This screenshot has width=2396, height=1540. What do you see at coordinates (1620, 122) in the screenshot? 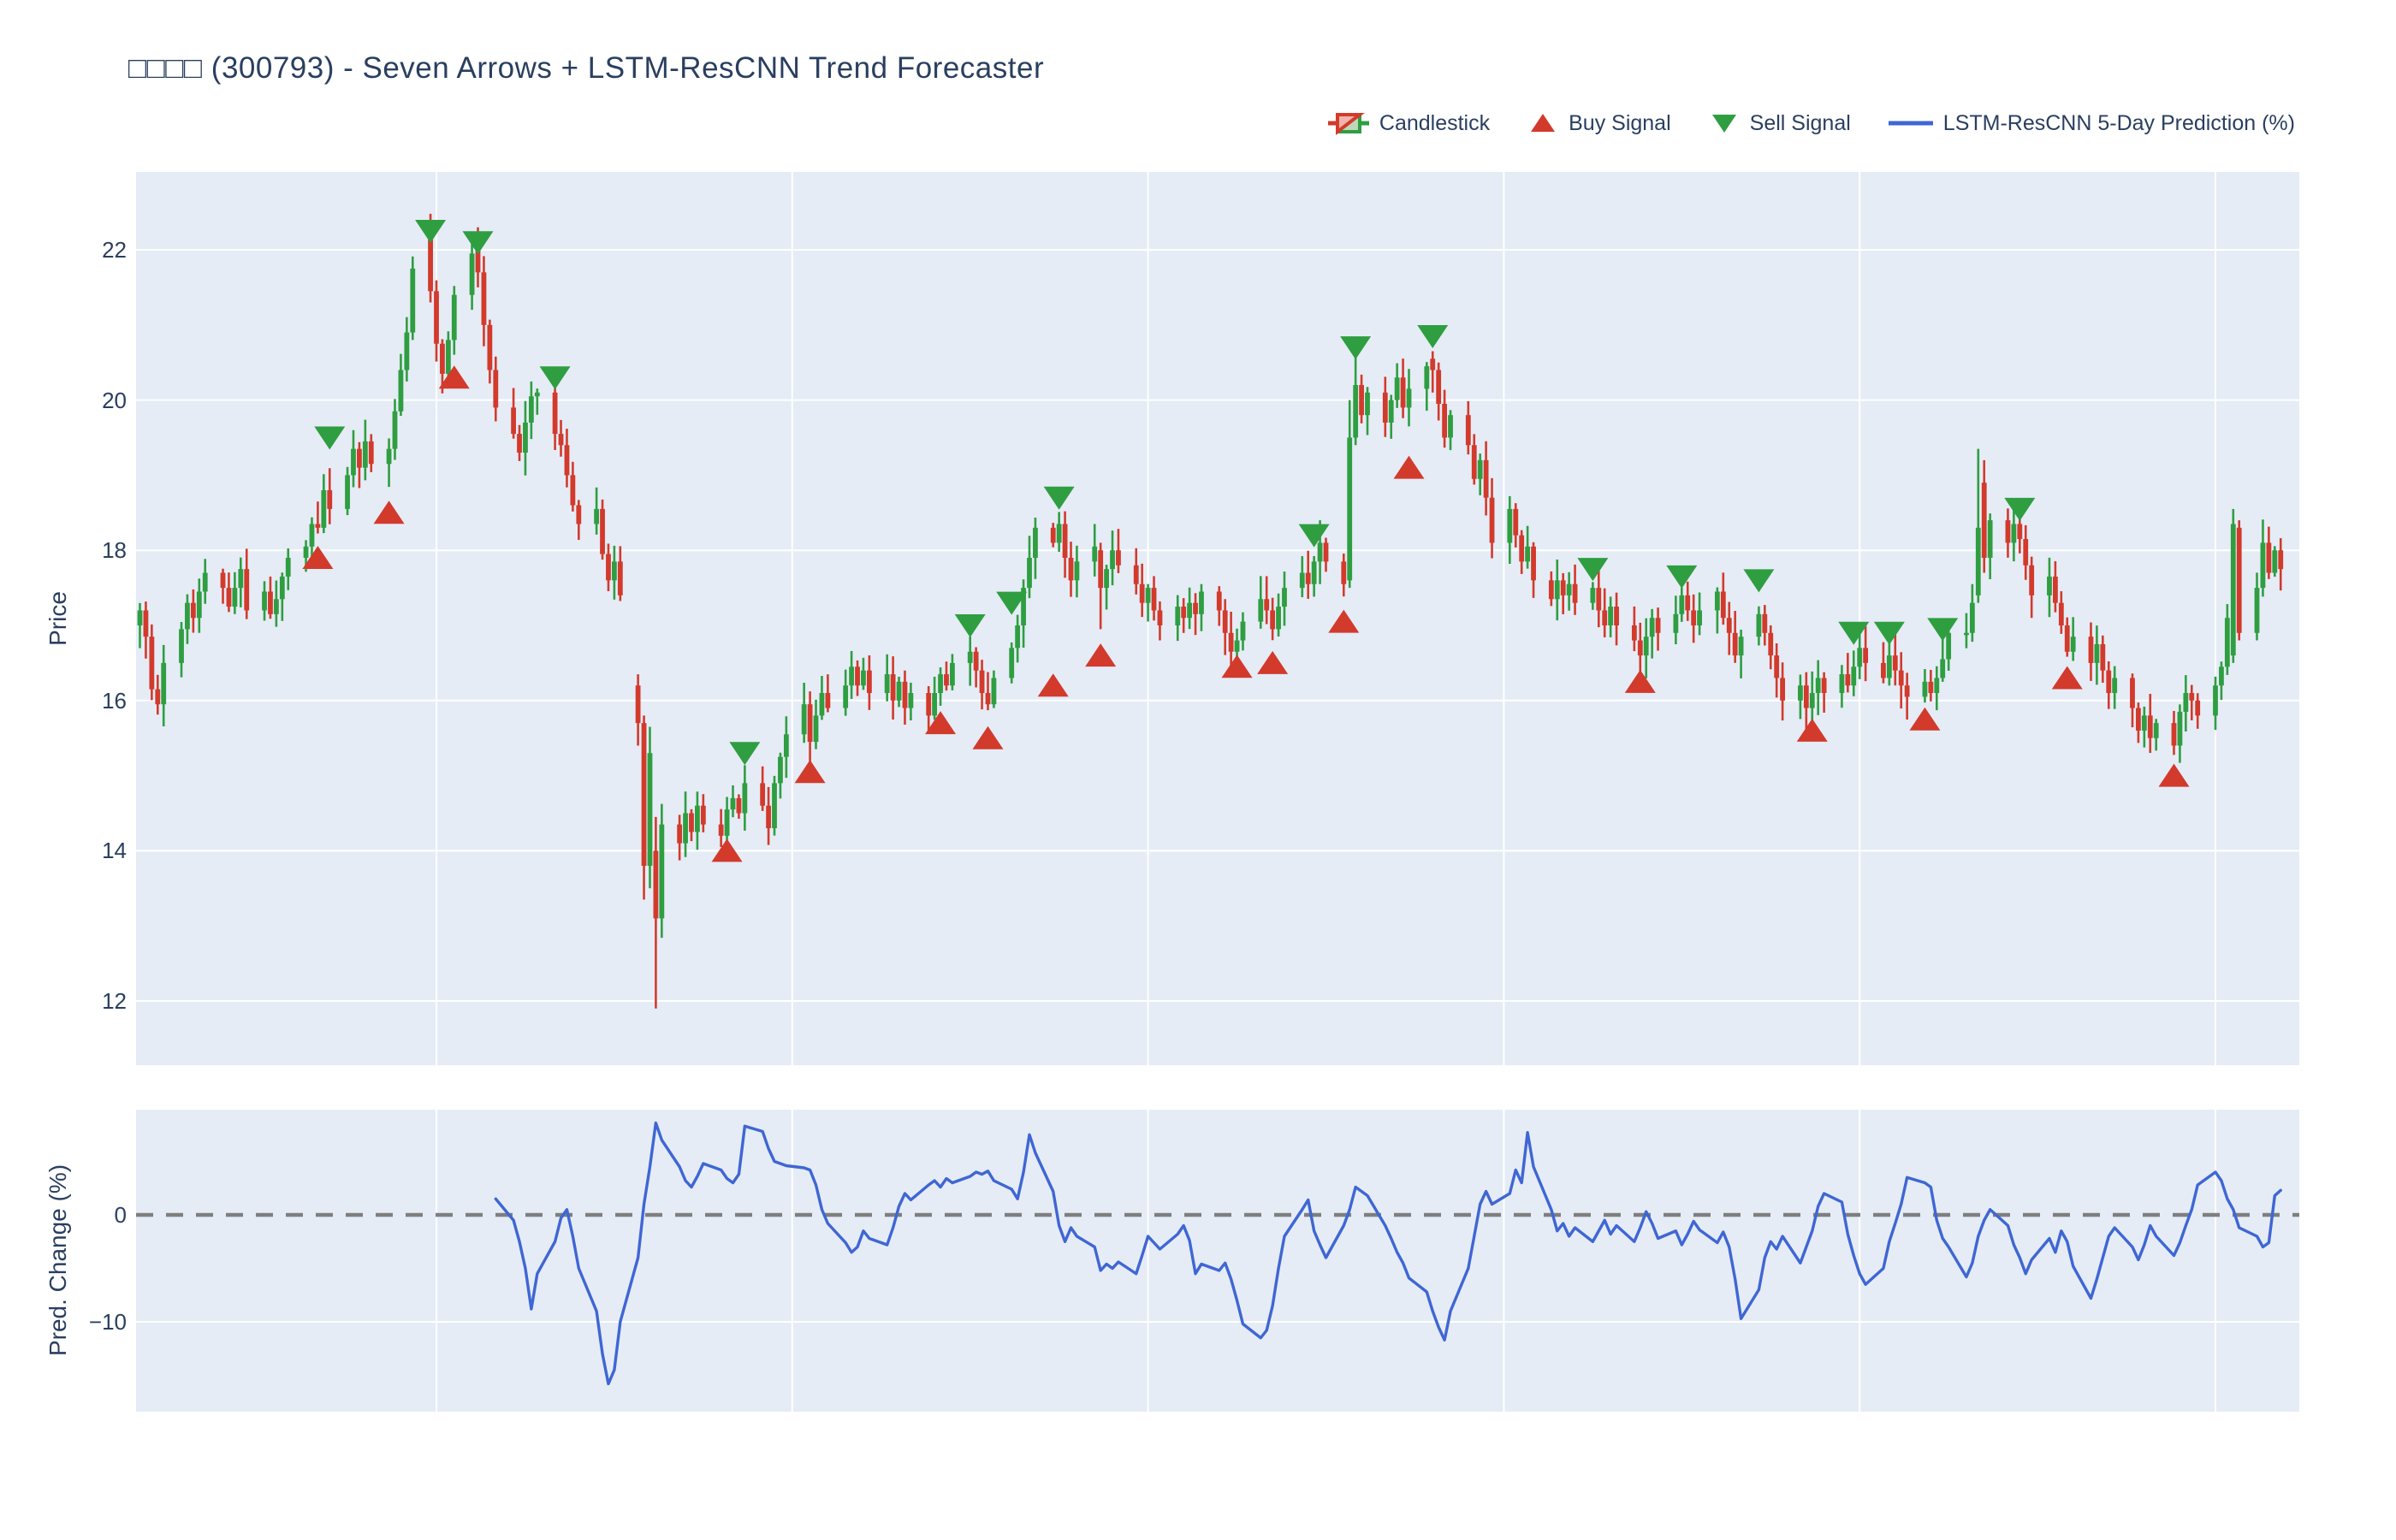
I see `legend-label-buy: Buy Signal` at bounding box center [1620, 122].